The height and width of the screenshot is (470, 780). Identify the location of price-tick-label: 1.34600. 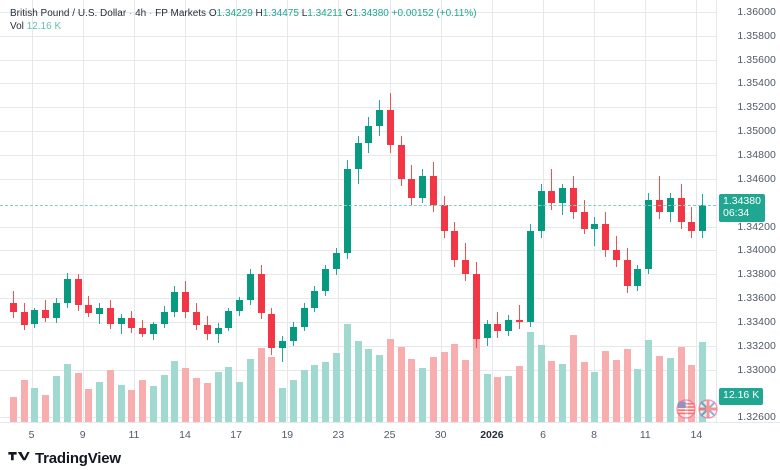
(756, 178).